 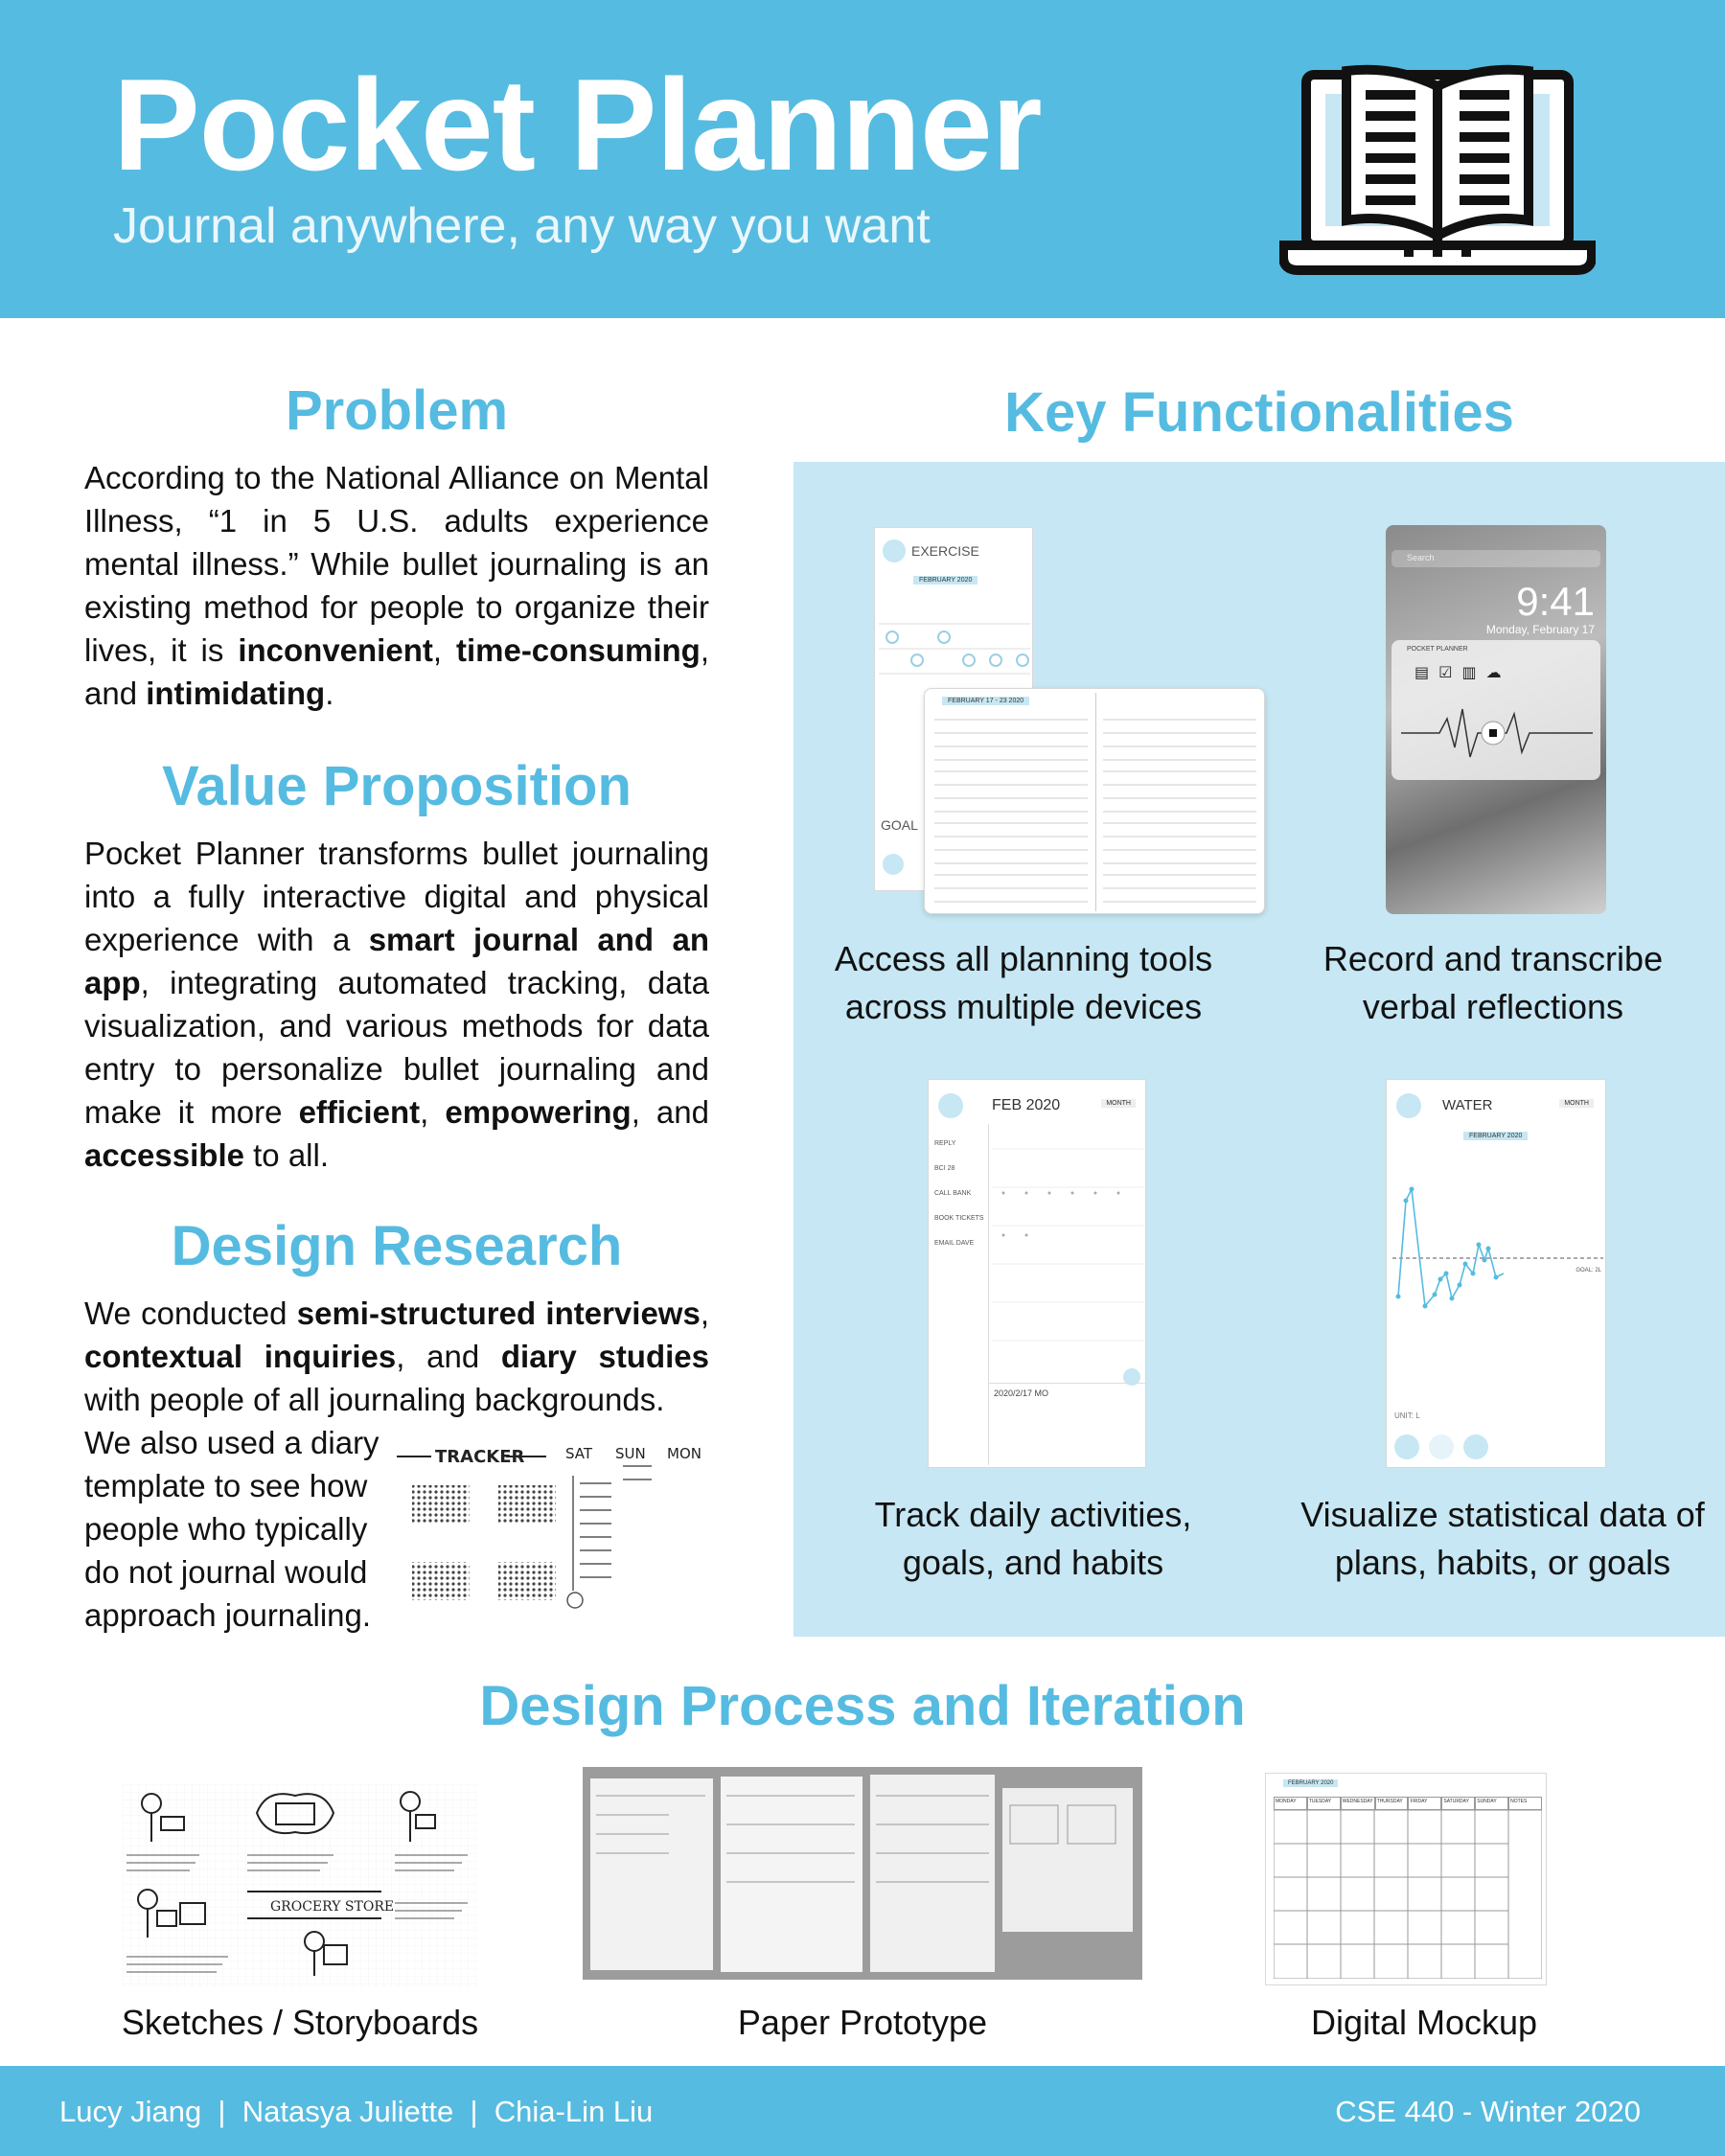 I want to click on feb-selected-date: 2020/2/17 MO, so click(x=1021, y=1393).